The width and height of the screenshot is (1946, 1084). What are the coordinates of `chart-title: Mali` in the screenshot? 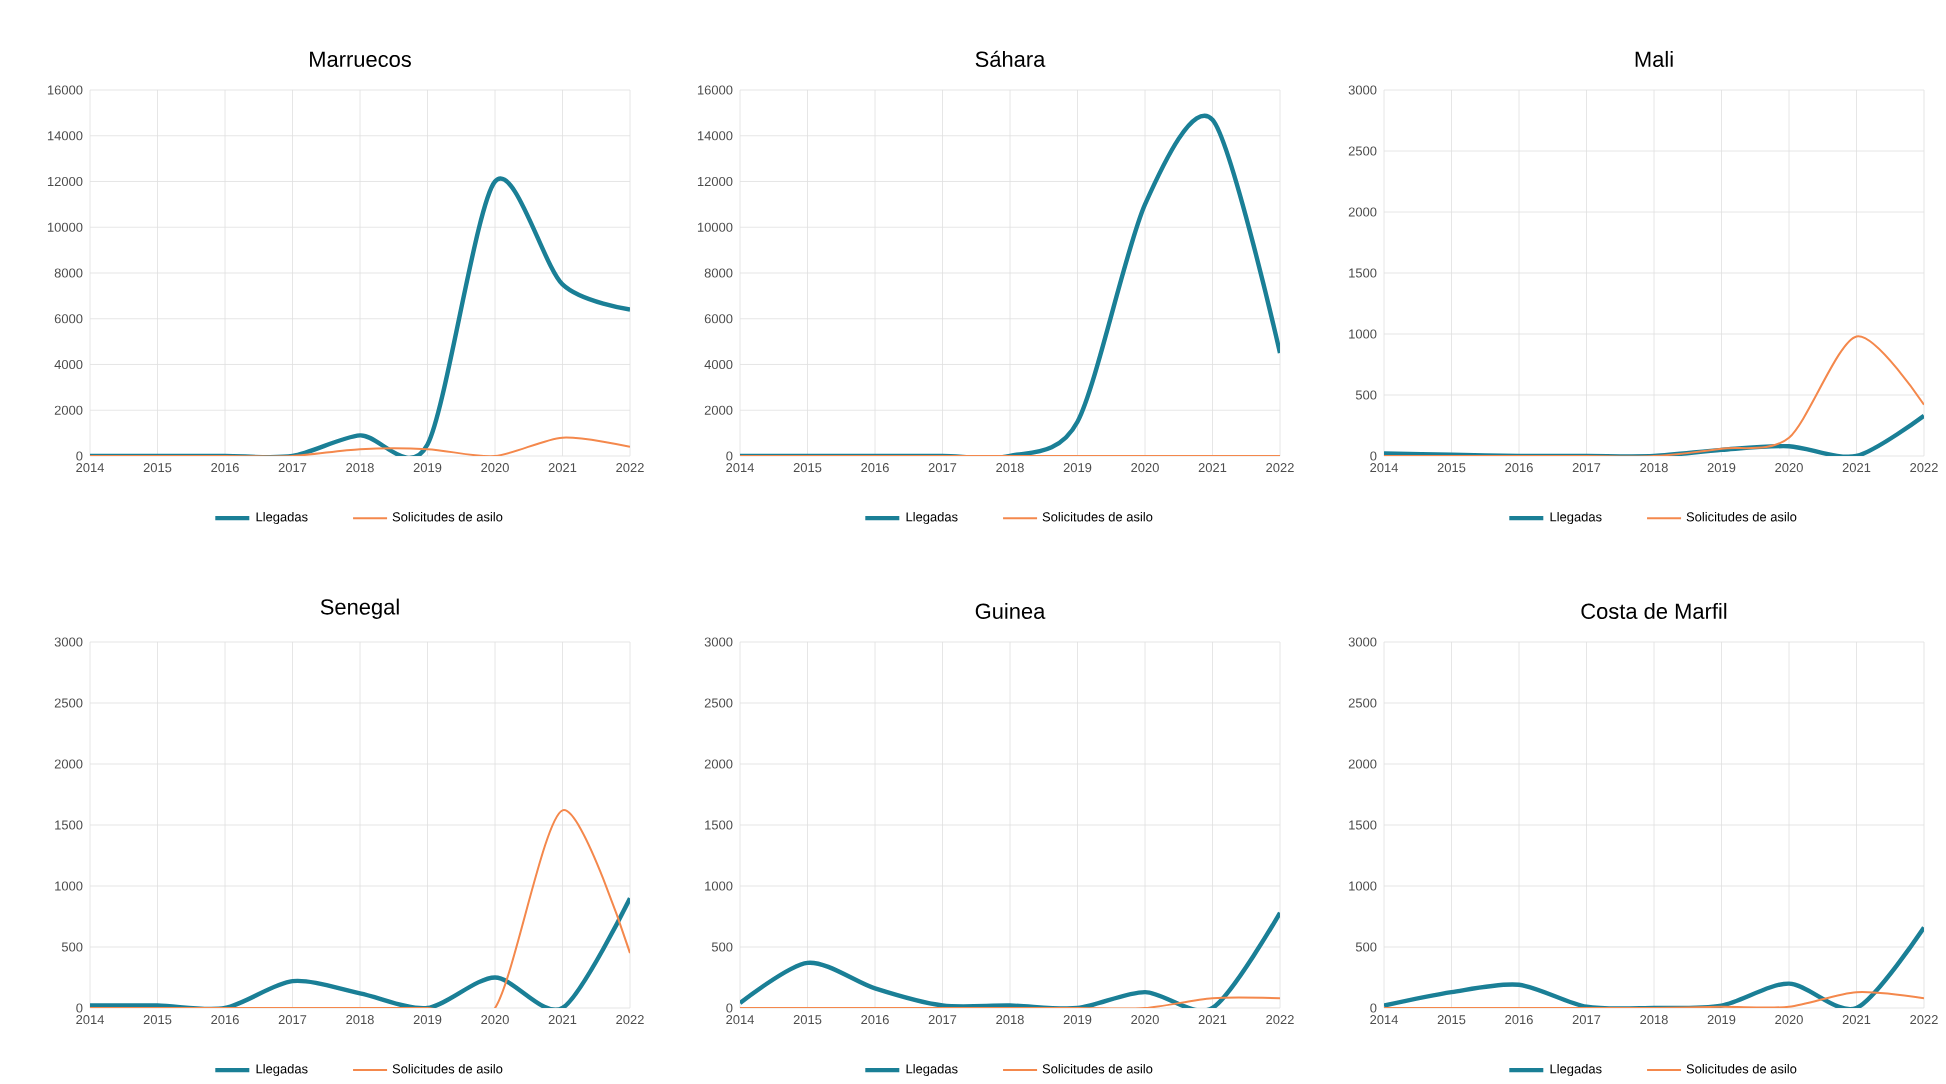 It's located at (1654, 58).